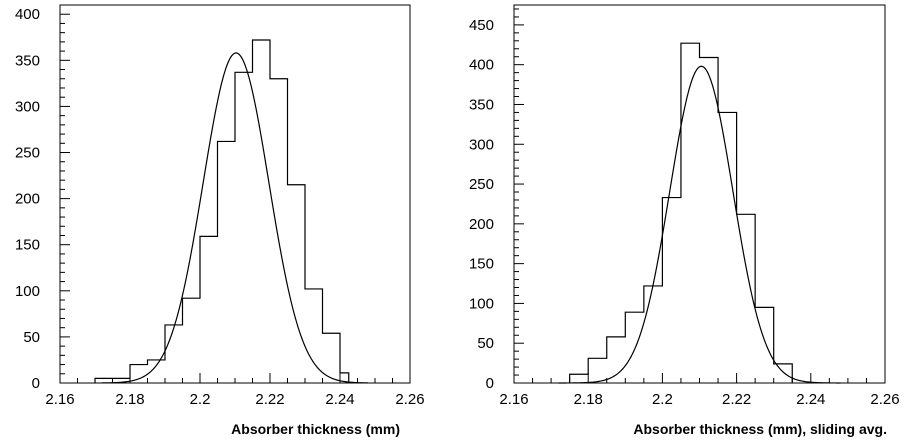 The image size is (910, 444). Describe the element at coordinates (760, 429) in the screenshot. I see `x-axis-title: Absorber thickness (mm), sliding avg.` at that location.